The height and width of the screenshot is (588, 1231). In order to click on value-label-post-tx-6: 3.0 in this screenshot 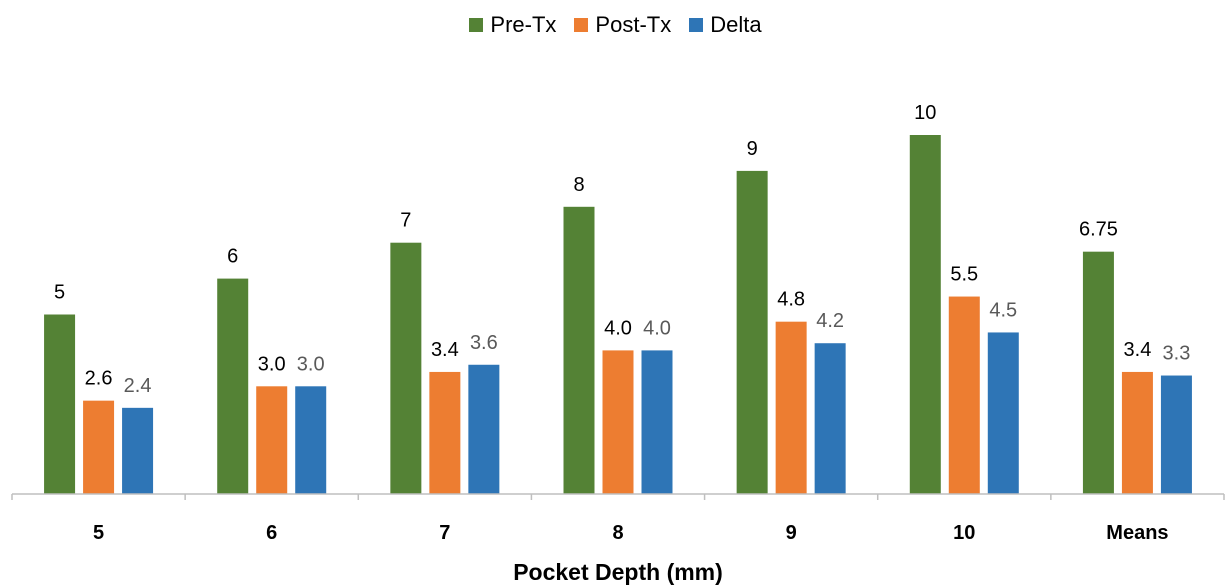, I will do `click(272, 364)`.